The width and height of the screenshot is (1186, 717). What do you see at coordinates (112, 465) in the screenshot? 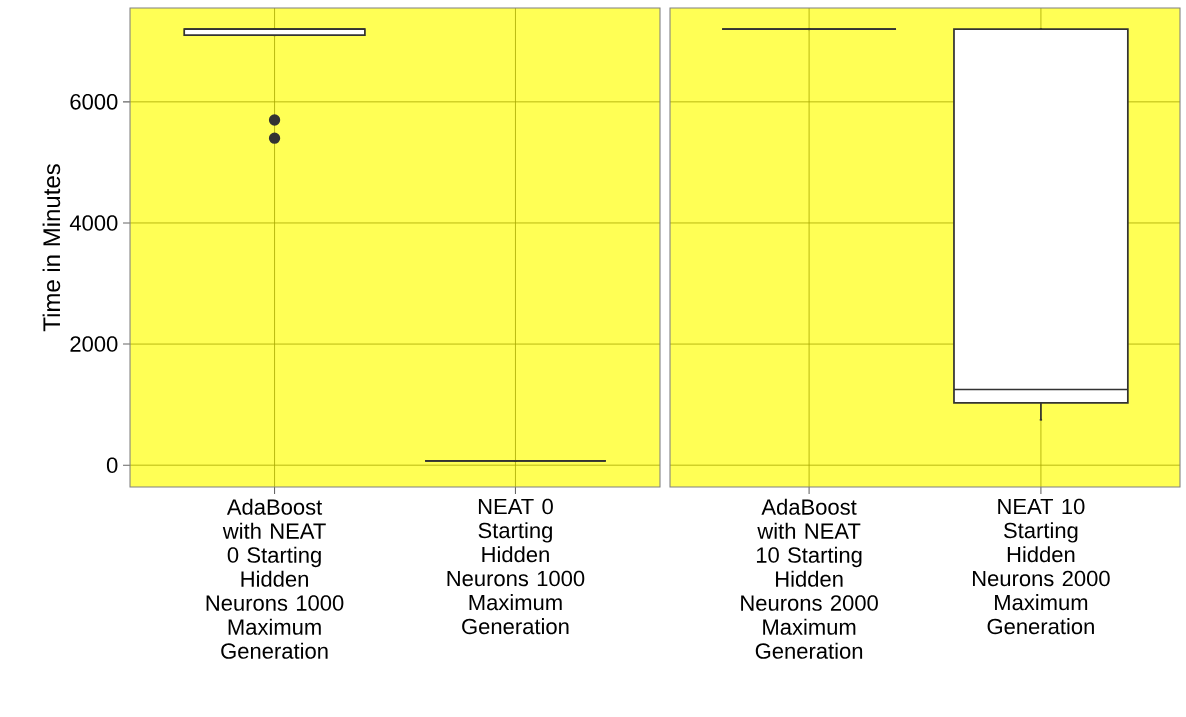
I see `y-tick-label: 0` at bounding box center [112, 465].